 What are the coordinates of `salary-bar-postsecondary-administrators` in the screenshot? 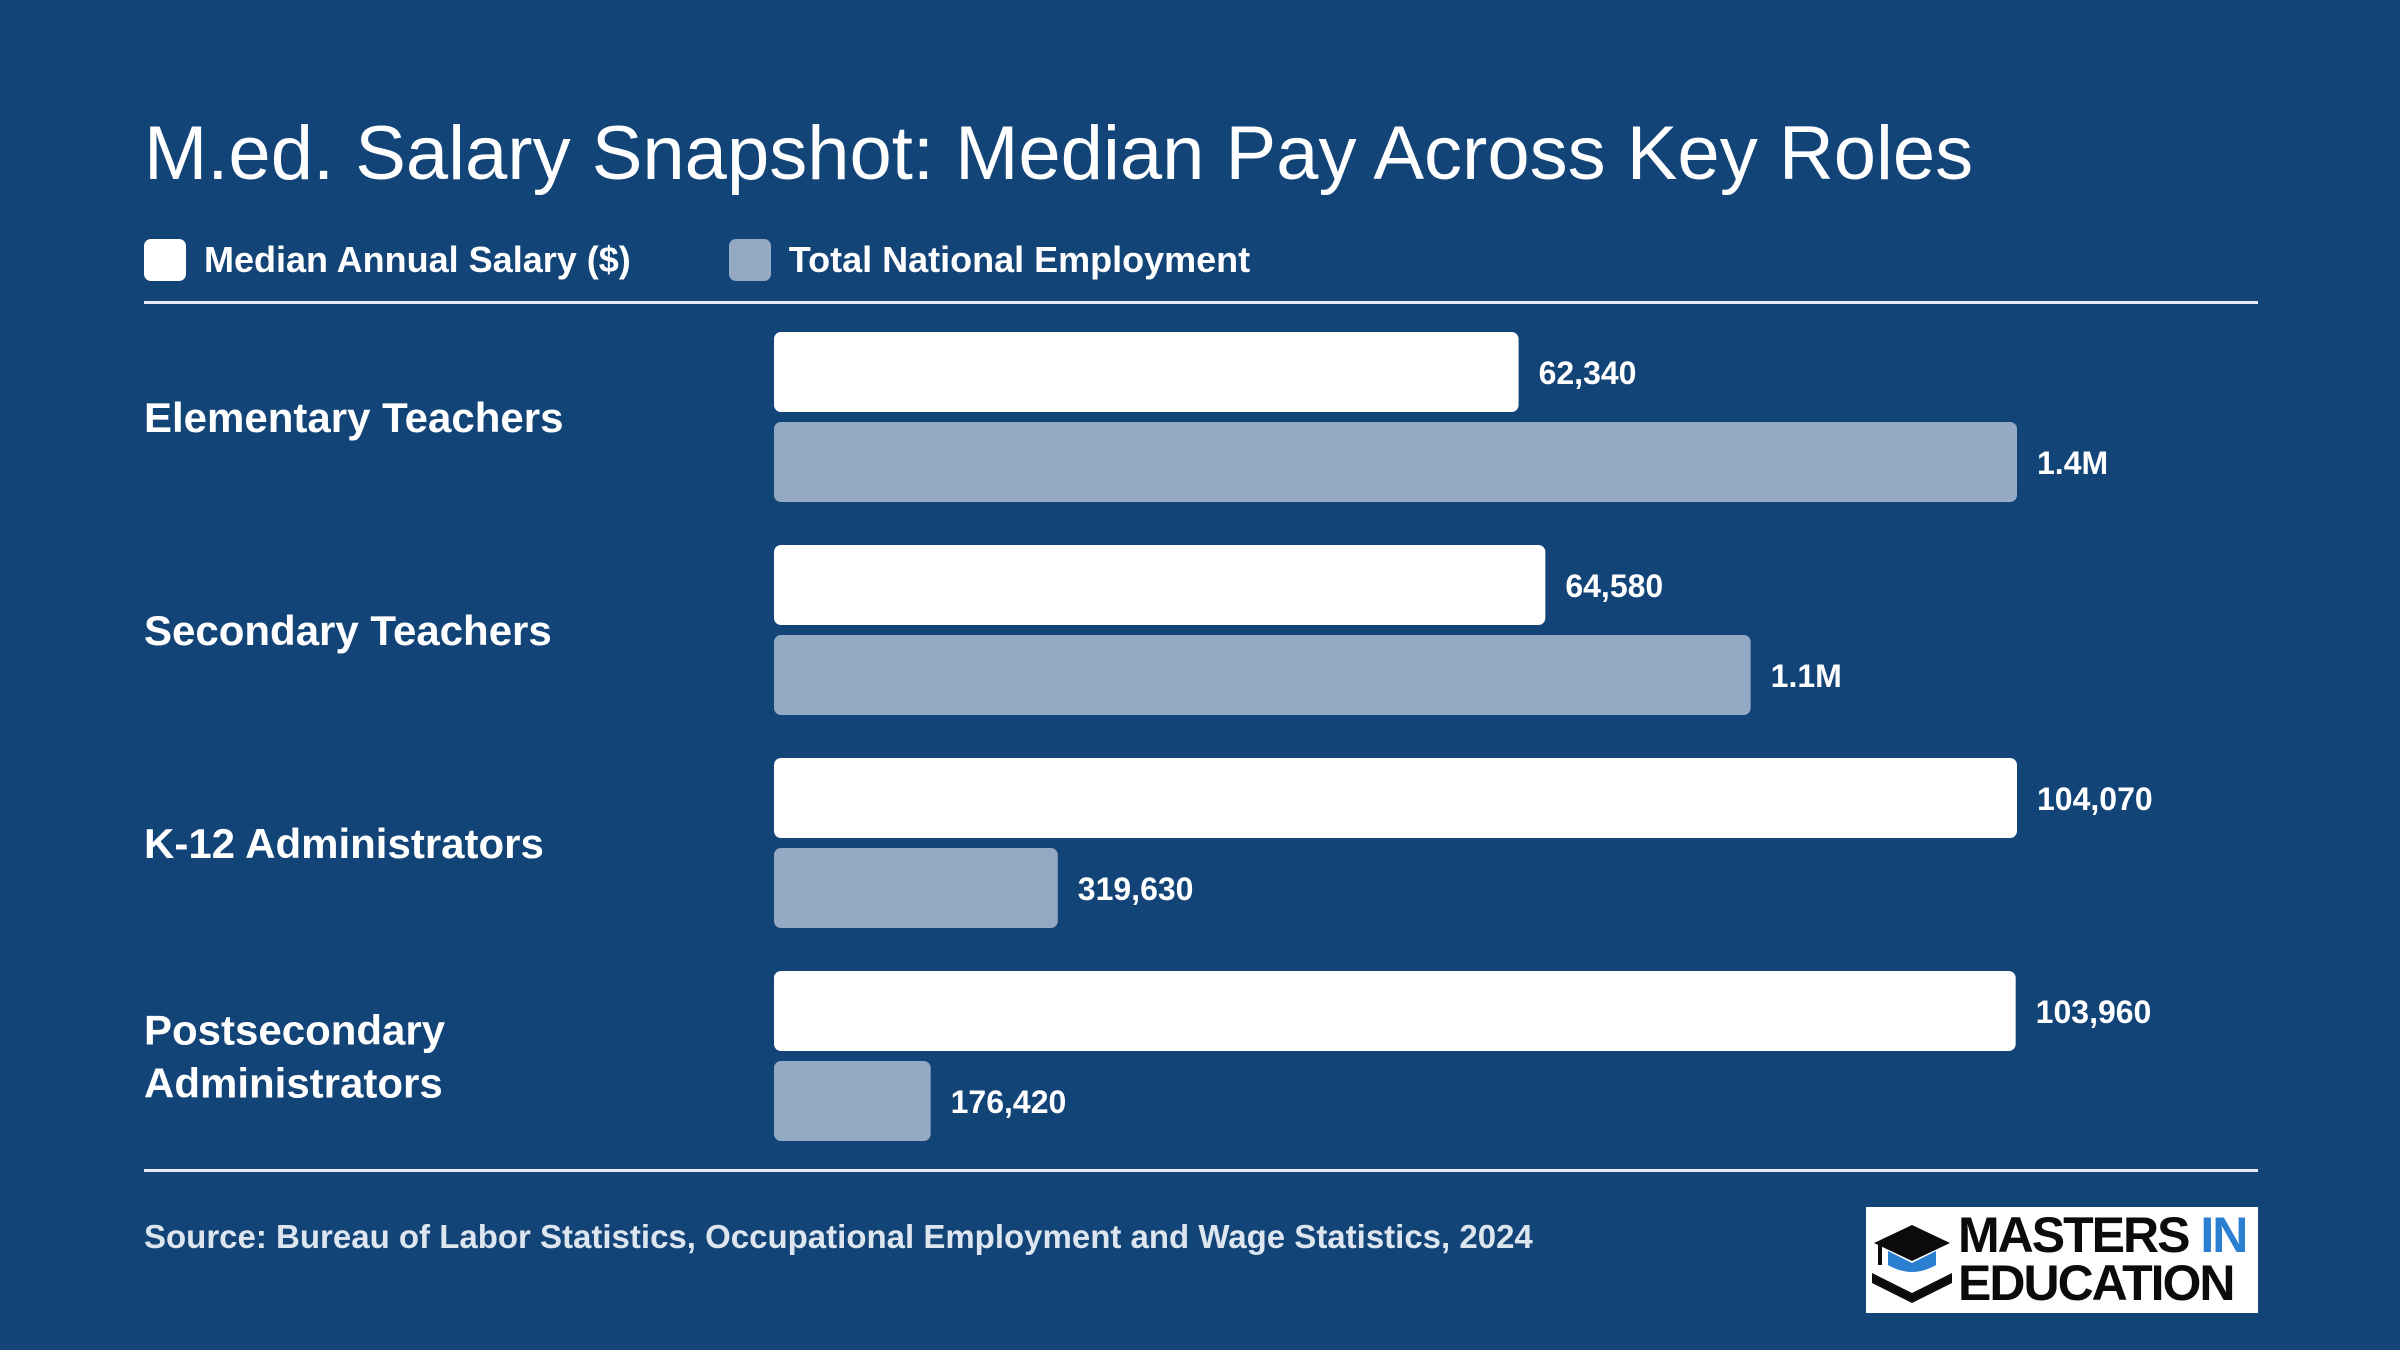 It's located at (1395, 1011).